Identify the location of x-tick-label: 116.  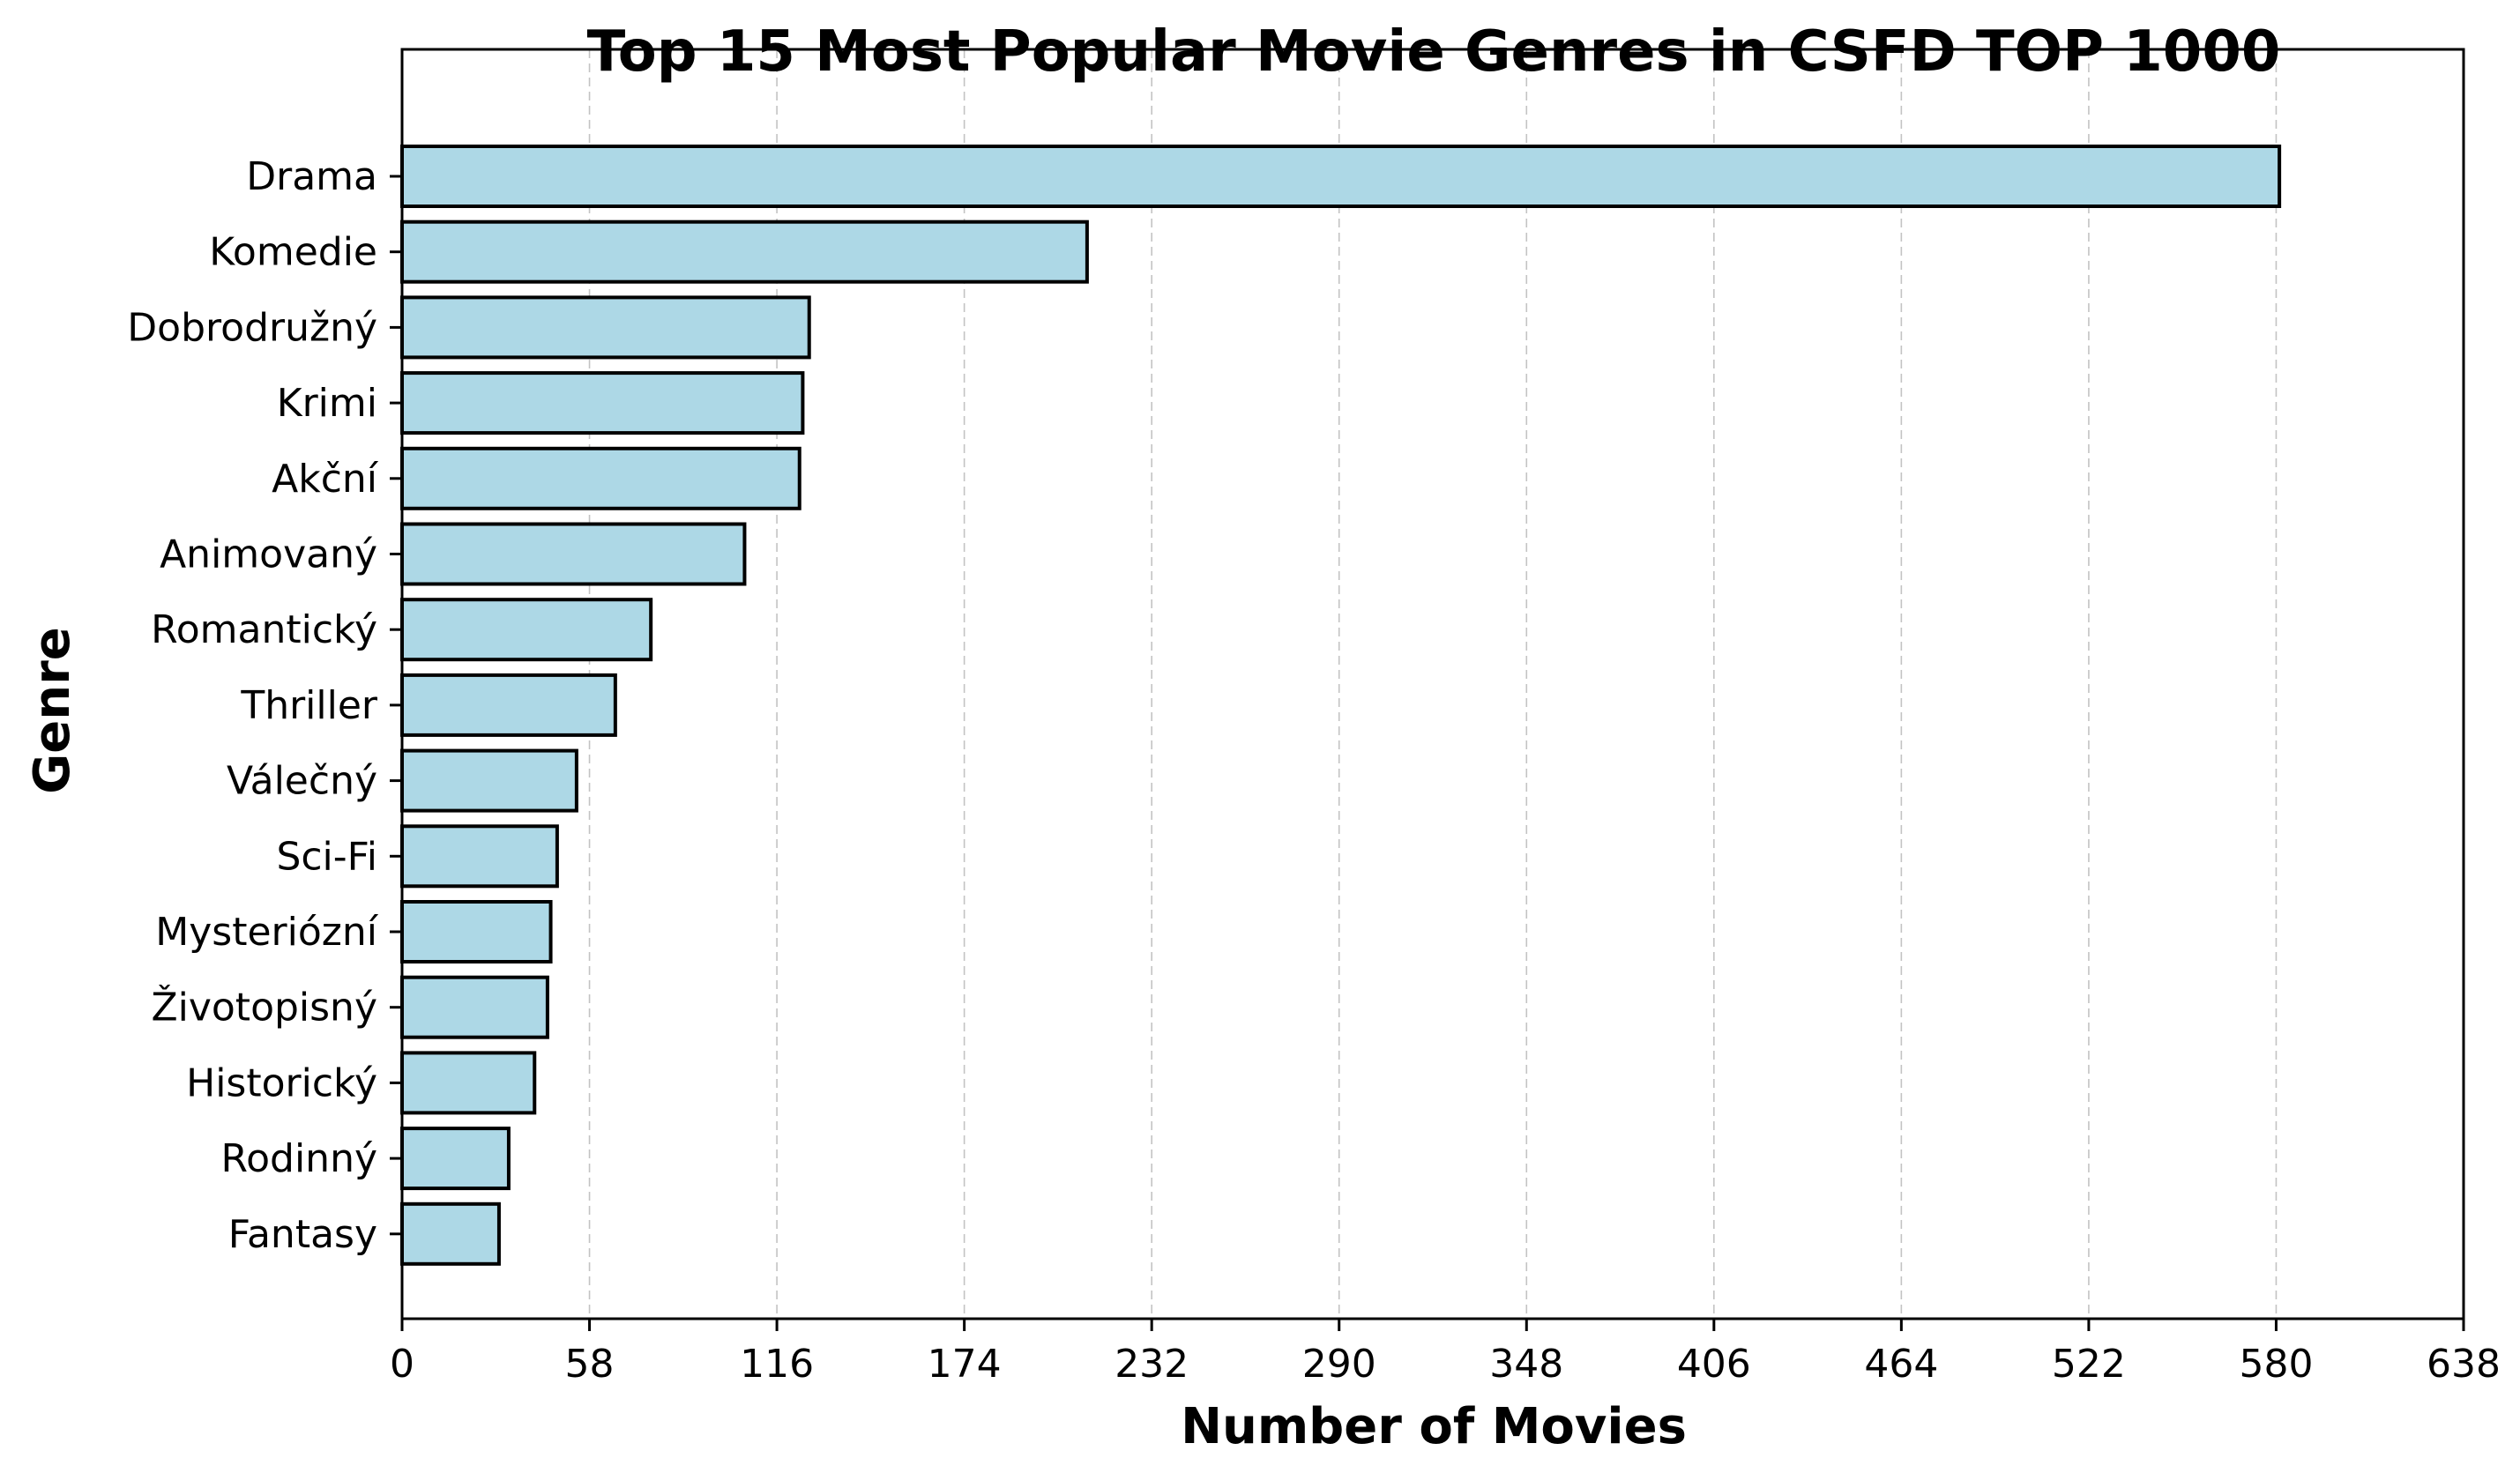
(777, 1364).